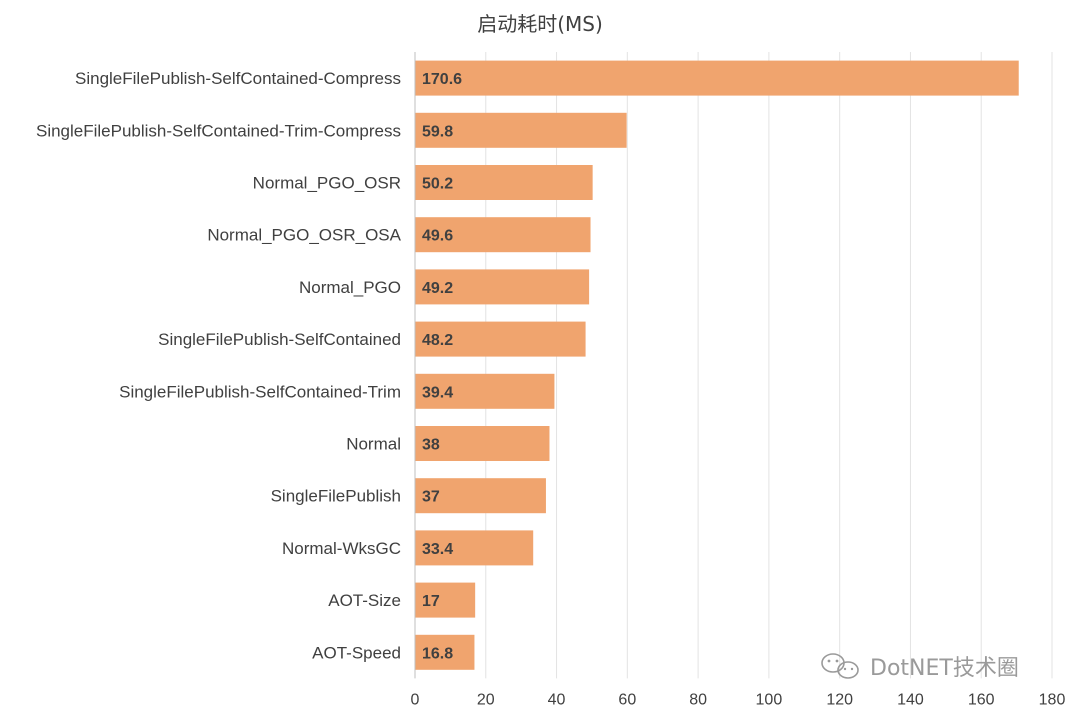  What do you see at coordinates (341, 548) in the screenshot?
I see `category-label: Normal-WksGC` at bounding box center [341, 548].